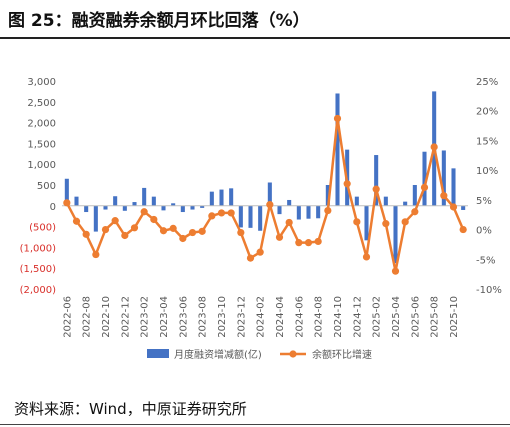 Image resolution: width=510 pixels, height=427 pixels. I want to click on y-right-tick-label: 5%, so click(484, 201).